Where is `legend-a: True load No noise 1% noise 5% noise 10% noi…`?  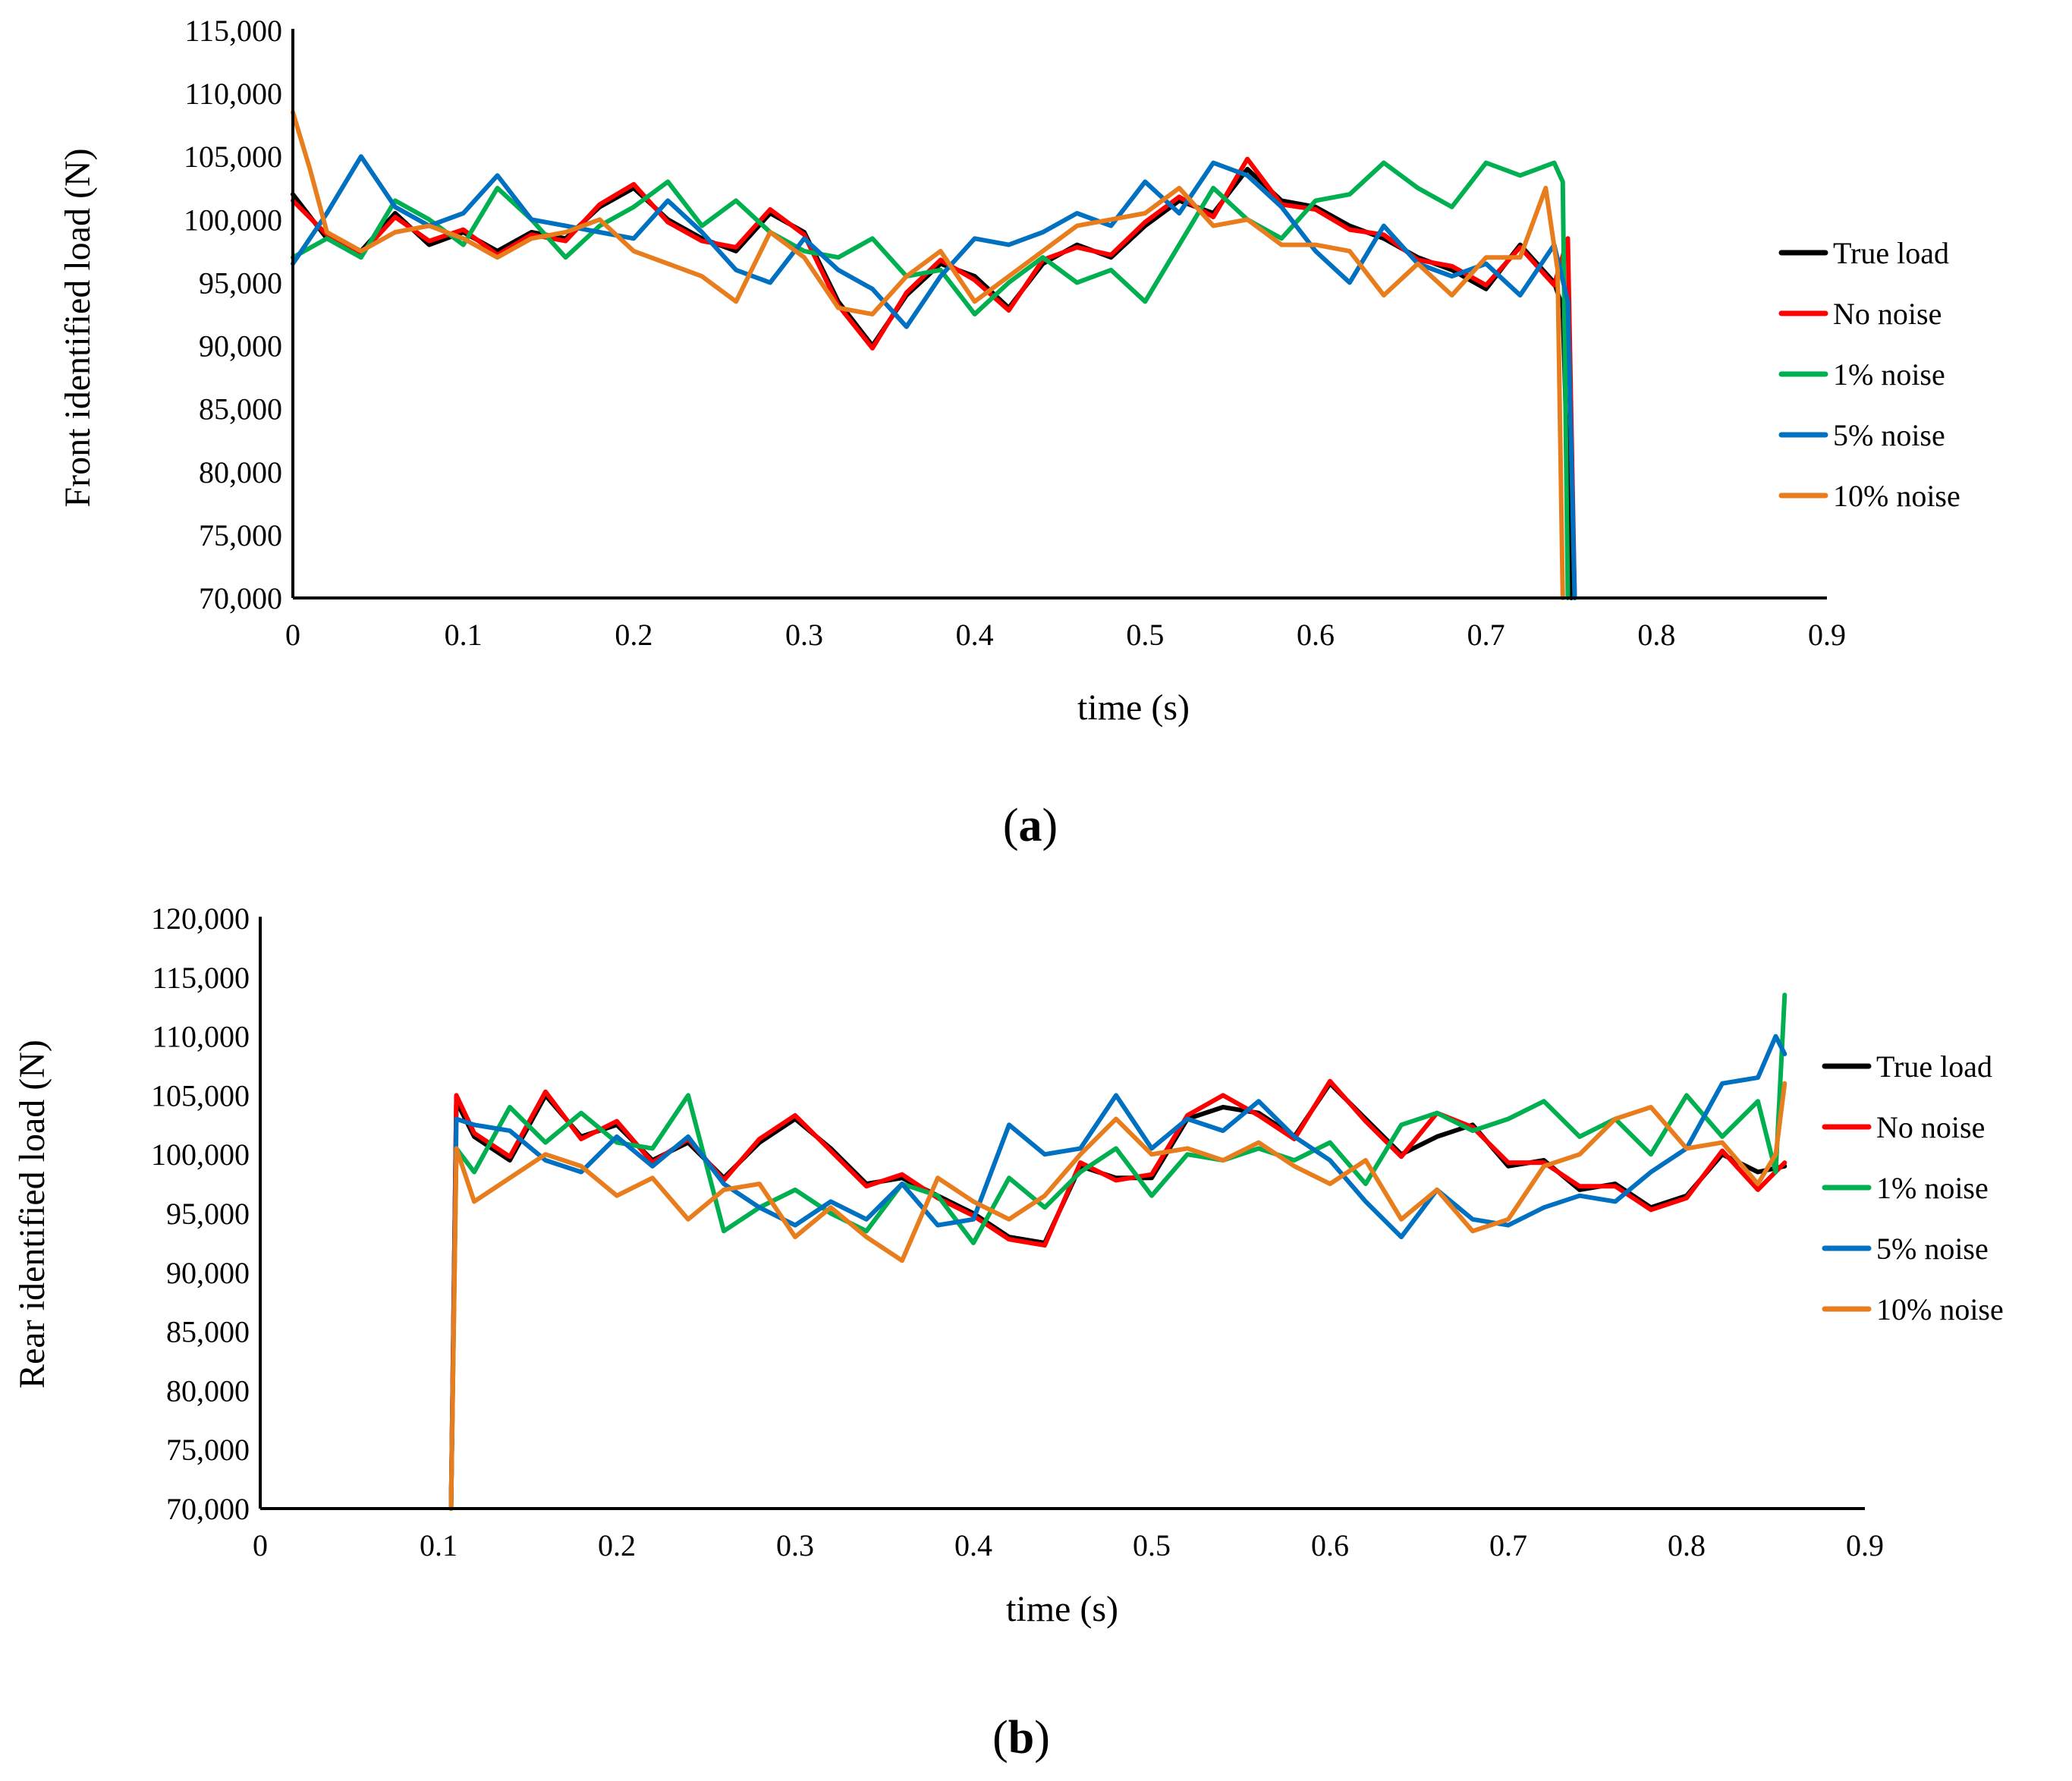 legend-a: True load No noise 1% noise 5% noise 10% noi… is located at coordinates (1869, 374).